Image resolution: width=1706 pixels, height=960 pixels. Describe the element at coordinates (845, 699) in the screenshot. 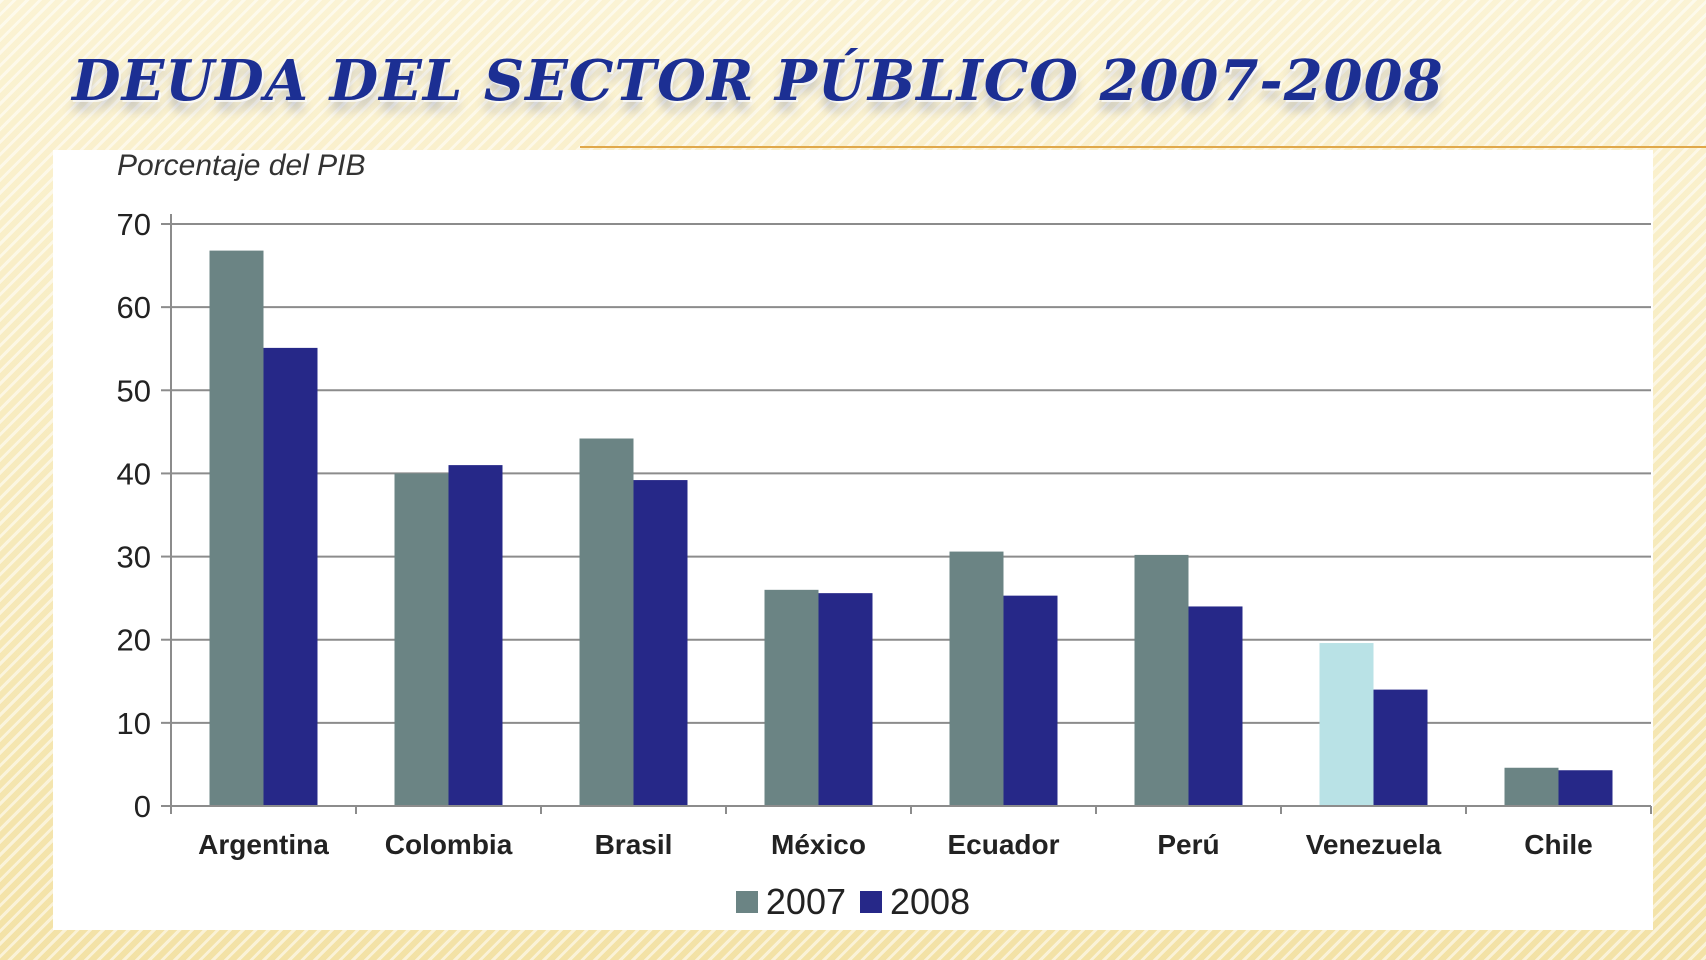

I see `bar-2008-México` at that location.